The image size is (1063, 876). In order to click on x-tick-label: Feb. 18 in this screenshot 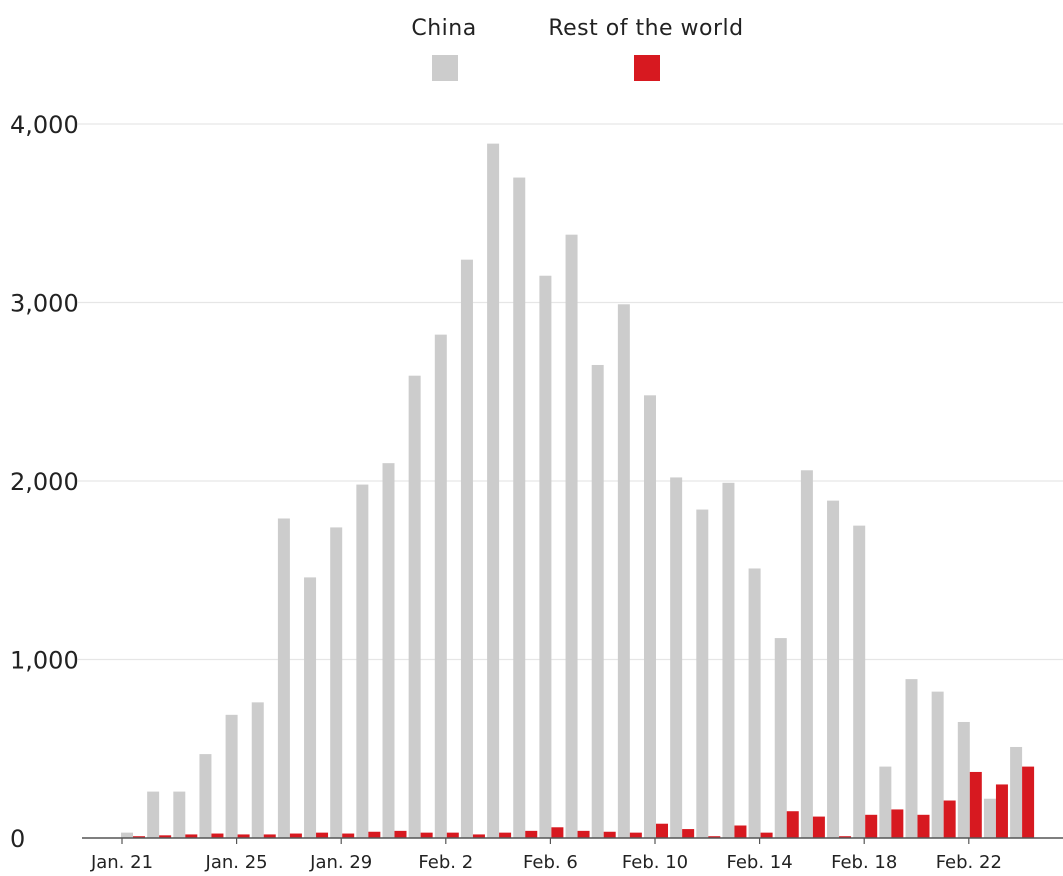, I will do `click(864, 862)`.